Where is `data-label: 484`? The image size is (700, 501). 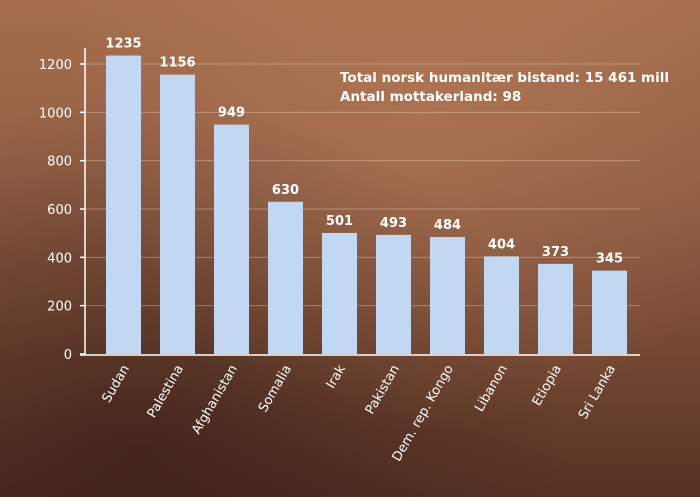
data-label: 484 is located at coordinates (447, 225).